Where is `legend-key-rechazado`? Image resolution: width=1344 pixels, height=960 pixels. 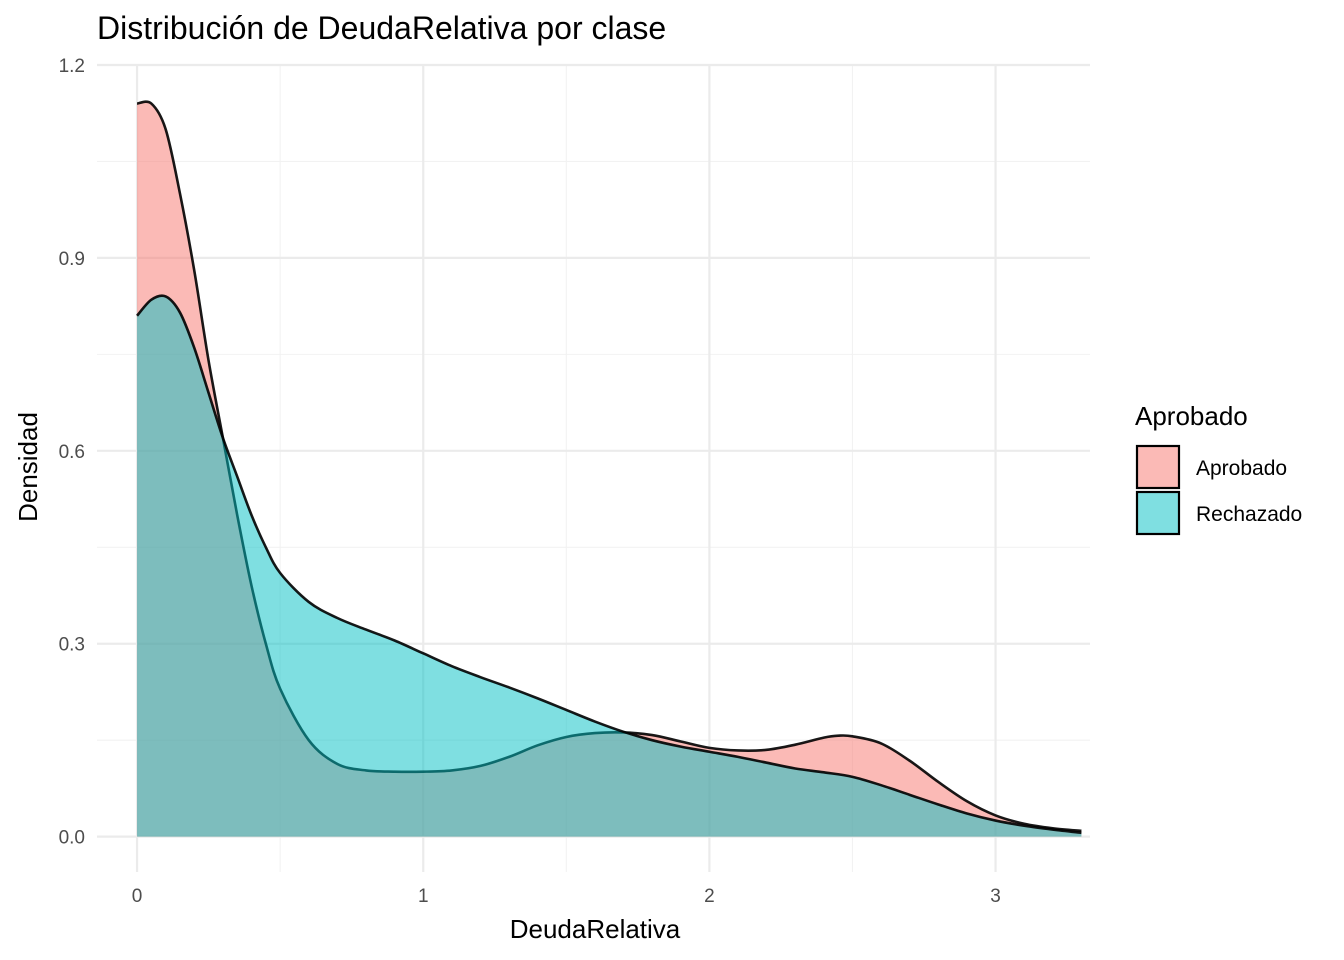
legend-key-rechazado is located at coordinates (1158, 513).